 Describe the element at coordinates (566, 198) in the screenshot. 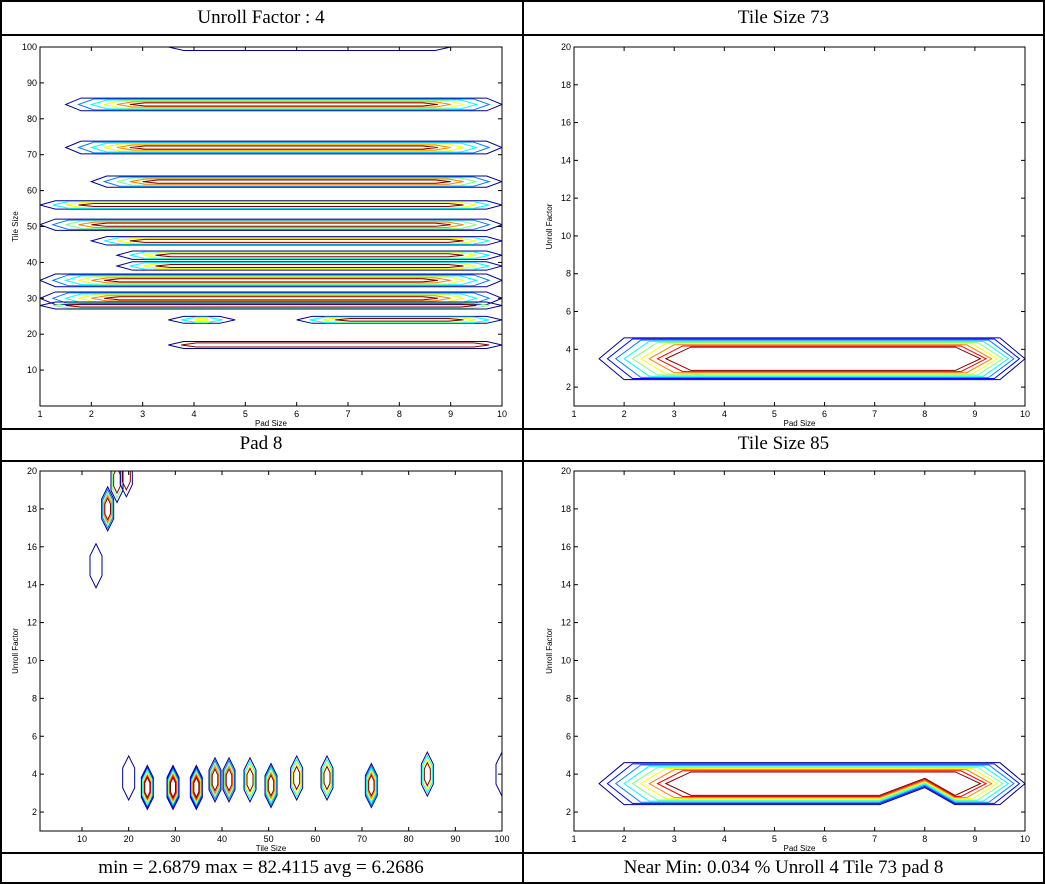

I see `y-tick-label: 12` at that location.